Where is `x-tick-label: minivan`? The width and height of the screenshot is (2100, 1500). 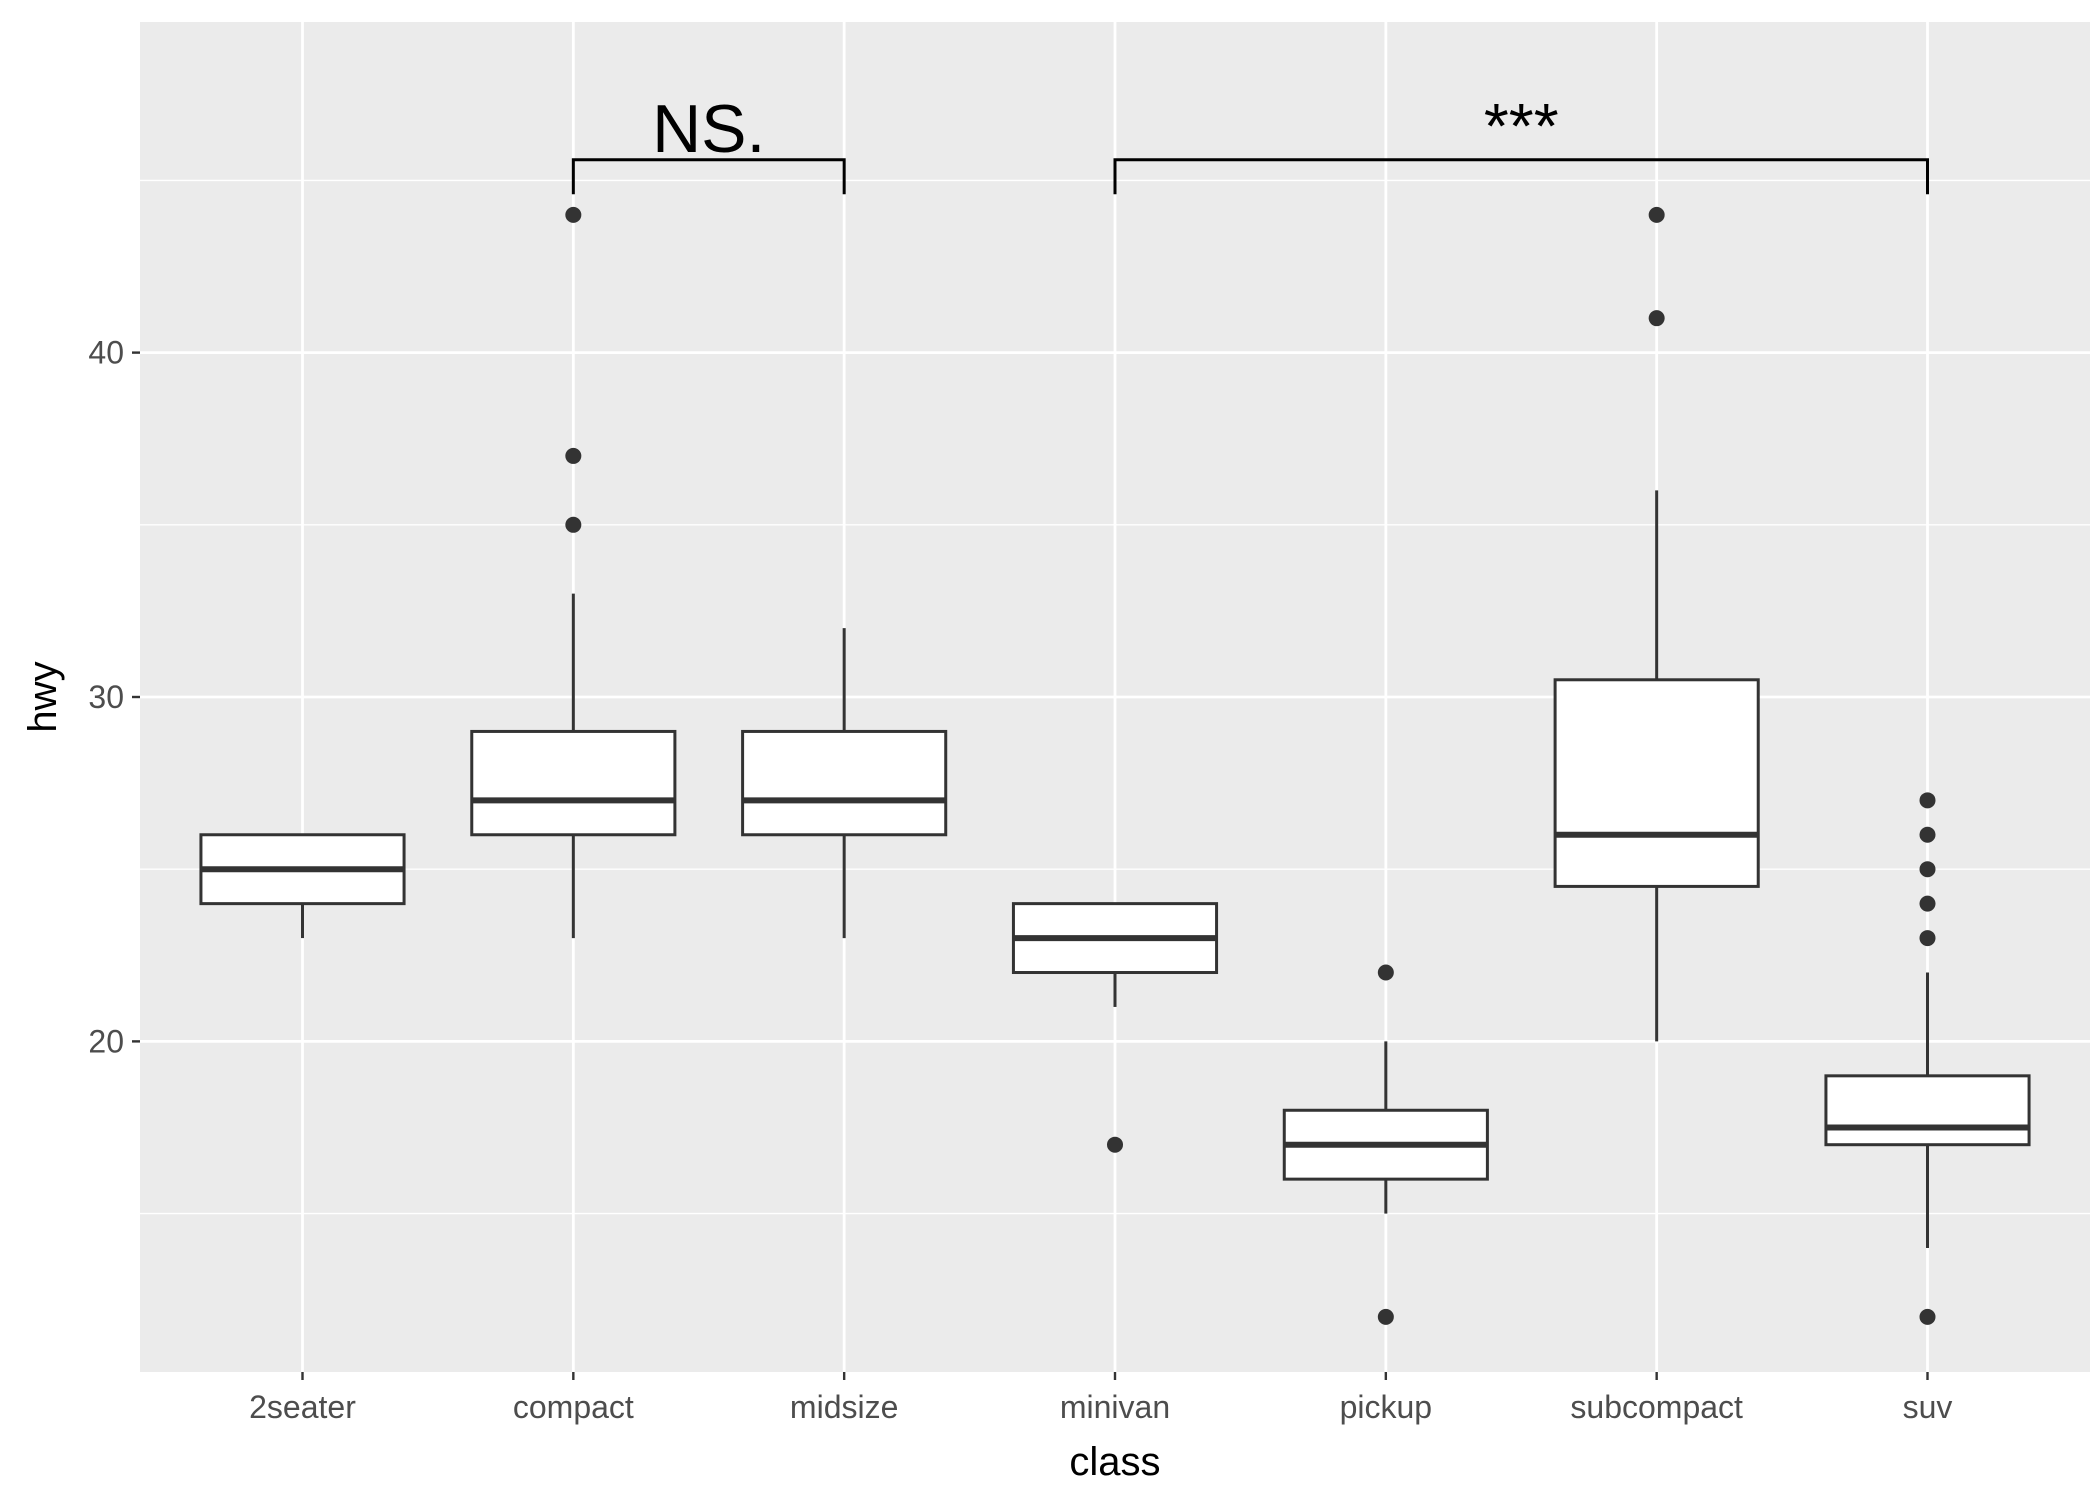 x-tick-label: minivan is located at coordinates (1115, 1407).